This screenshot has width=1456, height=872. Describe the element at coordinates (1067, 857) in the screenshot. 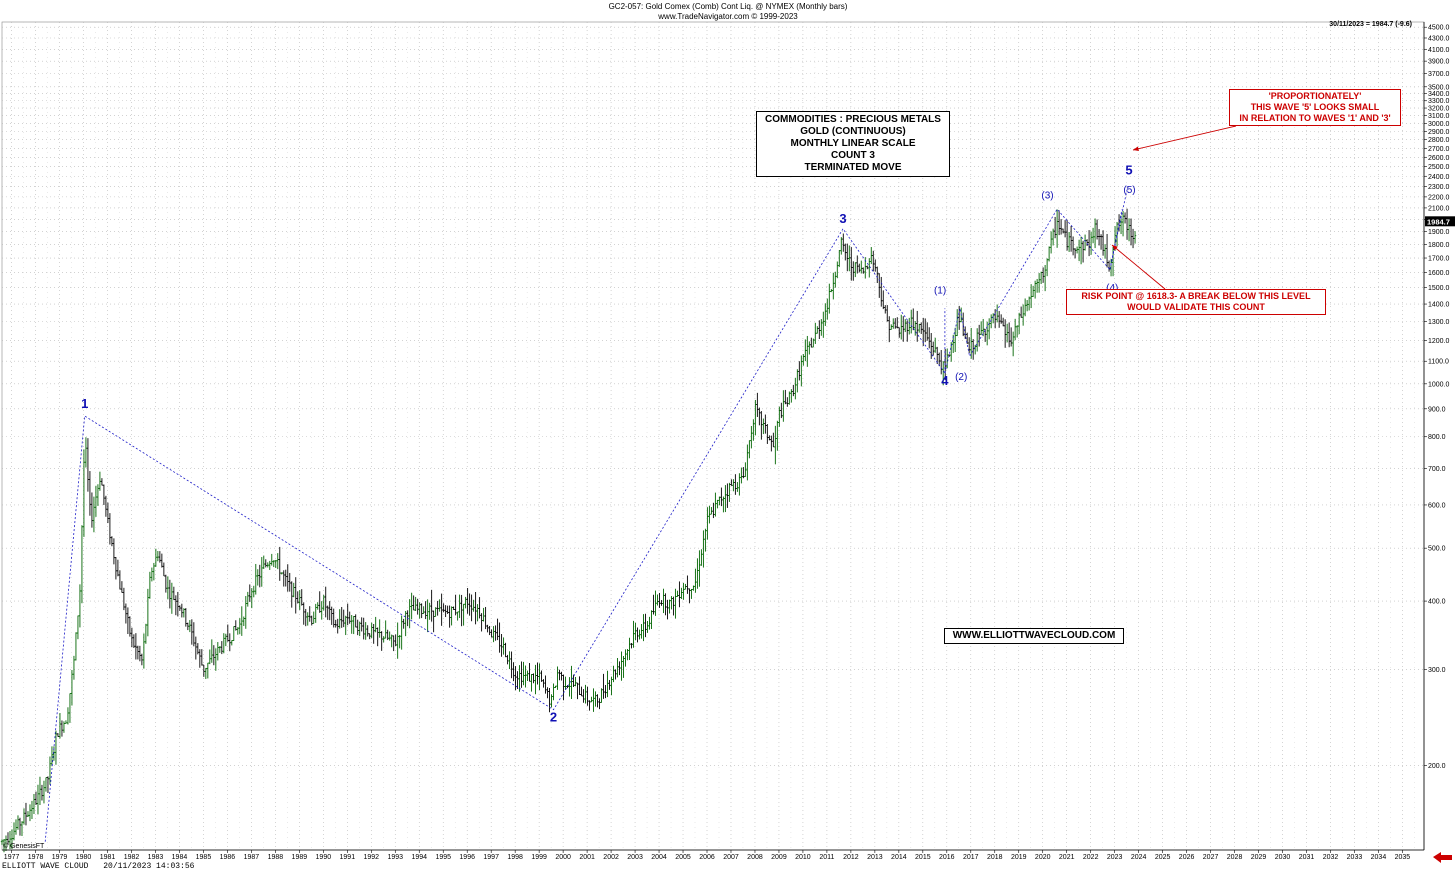

I see `x-tick-label: 2021` at that location.